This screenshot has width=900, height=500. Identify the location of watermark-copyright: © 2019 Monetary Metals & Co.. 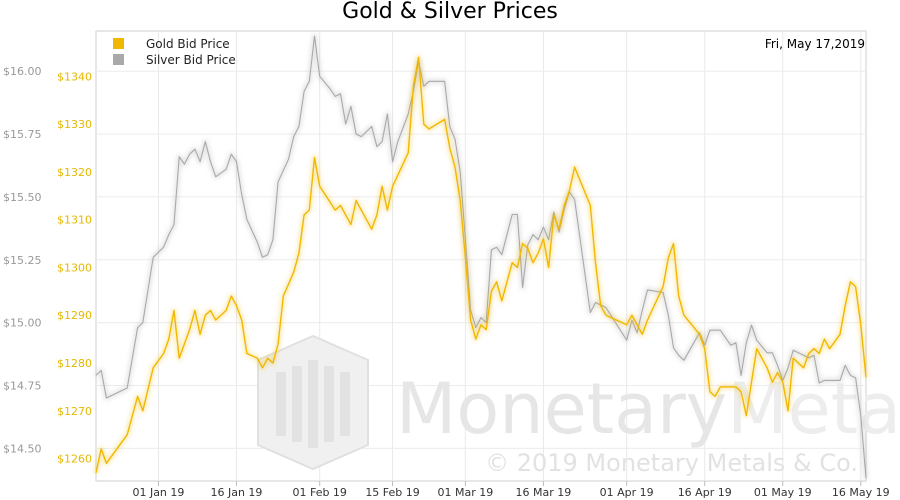
(671, 463).